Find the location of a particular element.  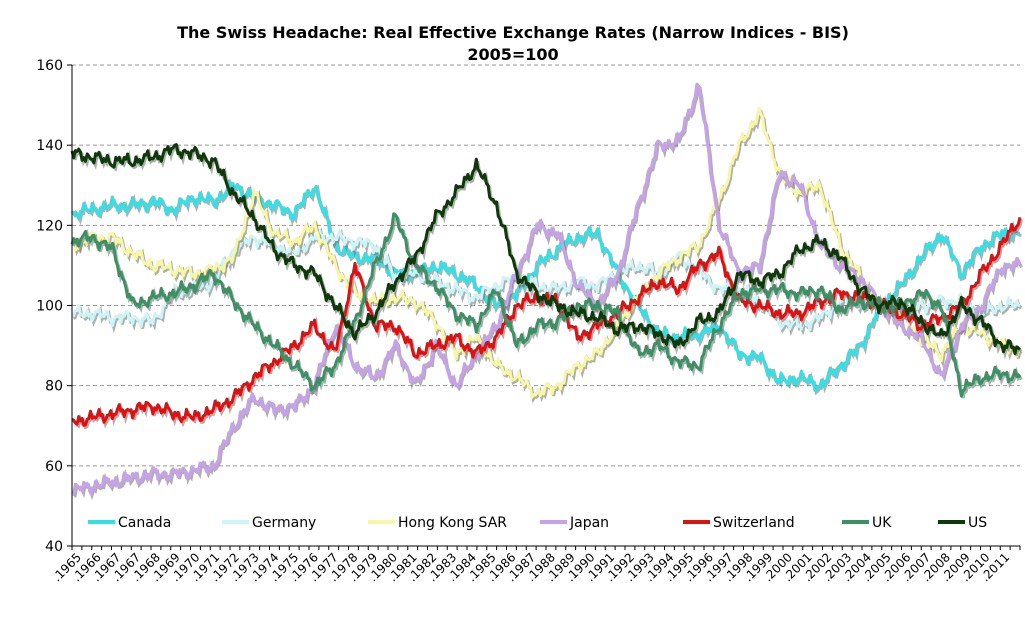

legend-label: Germany is located at coordinates (284, 523).